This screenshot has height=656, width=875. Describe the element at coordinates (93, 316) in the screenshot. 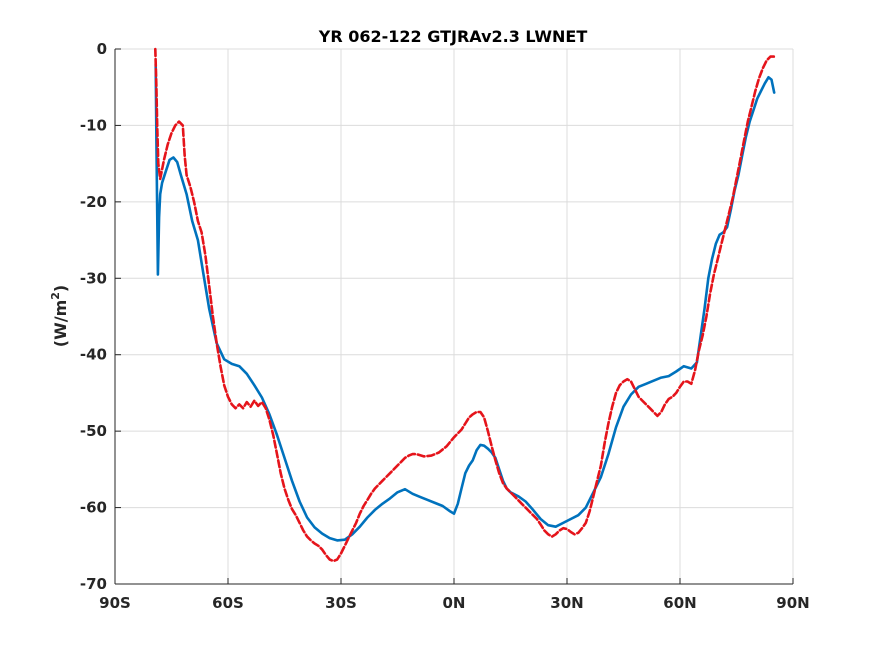

I see `y-tick-labels: 0 -10 -20 -30 -40 -50 -60 -70` at that location.